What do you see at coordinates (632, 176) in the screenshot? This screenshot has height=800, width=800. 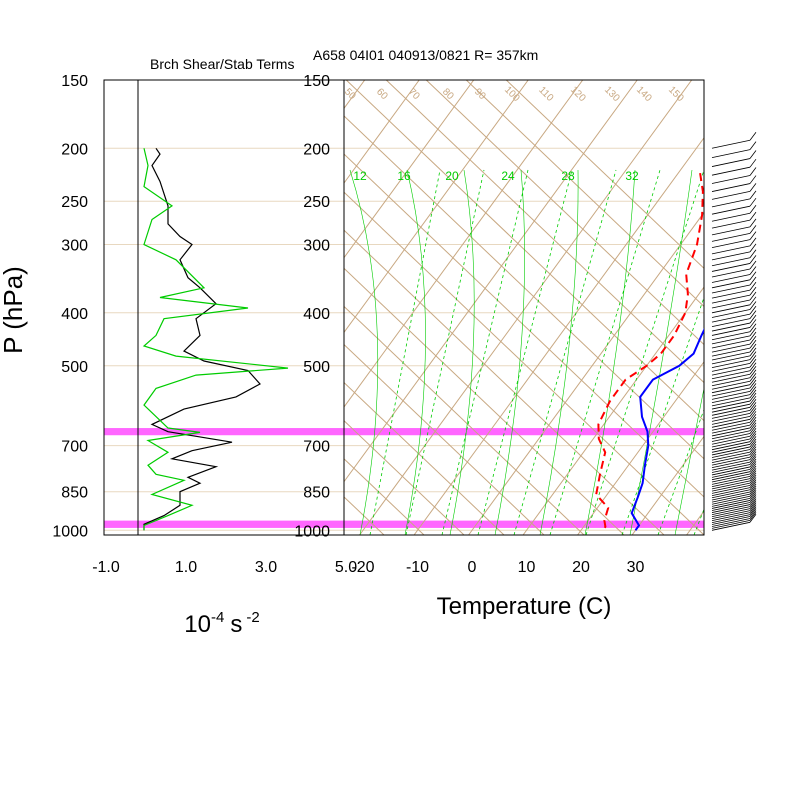 I see `mixing-ratio-label: 32` at bounding box center [632, 176].